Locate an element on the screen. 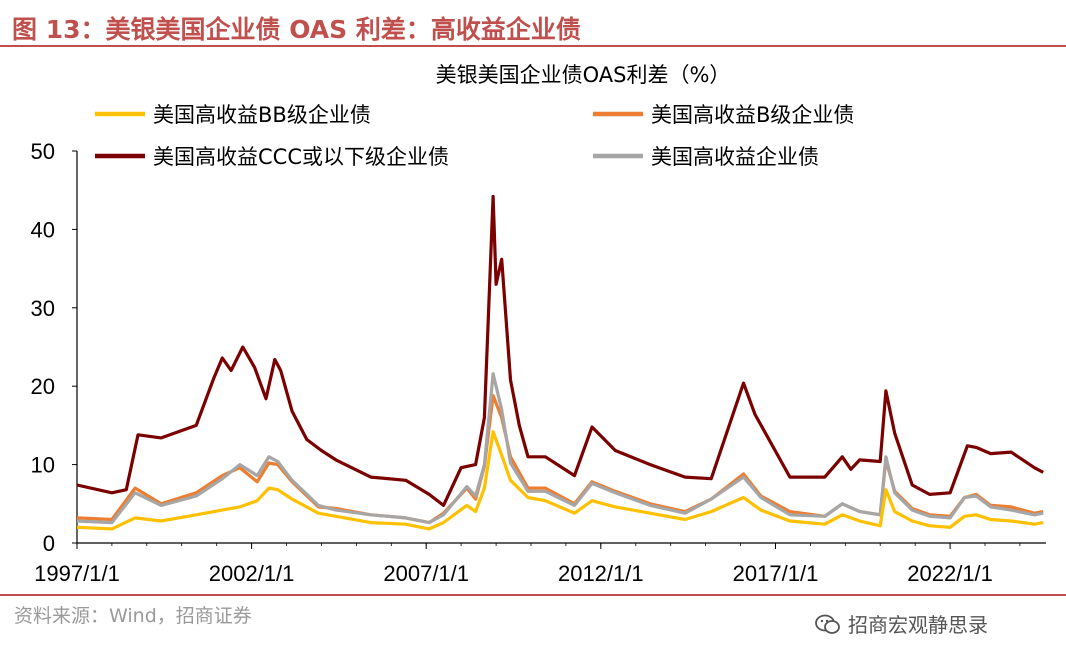 The height and width of the screenshot is (669, 1066). wechat-icon is located at coordinates (827, 624).